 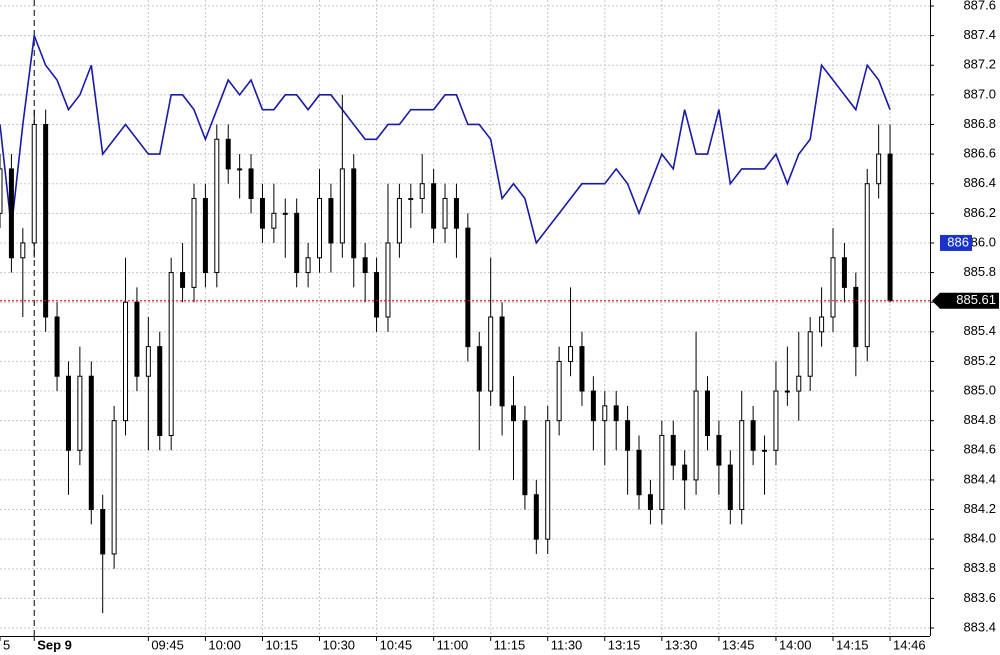 I want to click on x-tick-label: 14:00, so click(x=795, y=644).